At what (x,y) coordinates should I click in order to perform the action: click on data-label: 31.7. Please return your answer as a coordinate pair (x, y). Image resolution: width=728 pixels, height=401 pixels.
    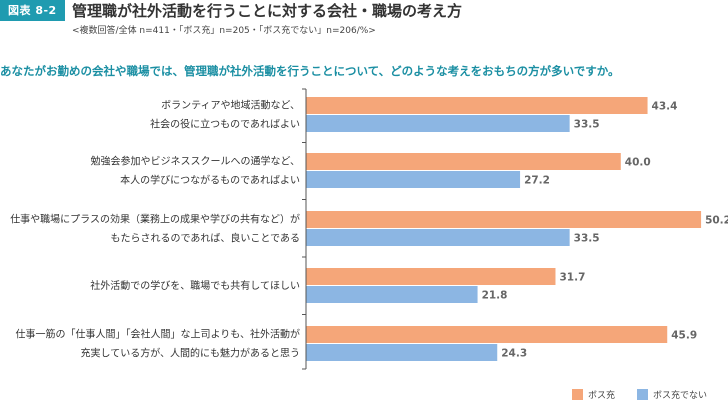
    Looking at the image, I should click on (572, 278).